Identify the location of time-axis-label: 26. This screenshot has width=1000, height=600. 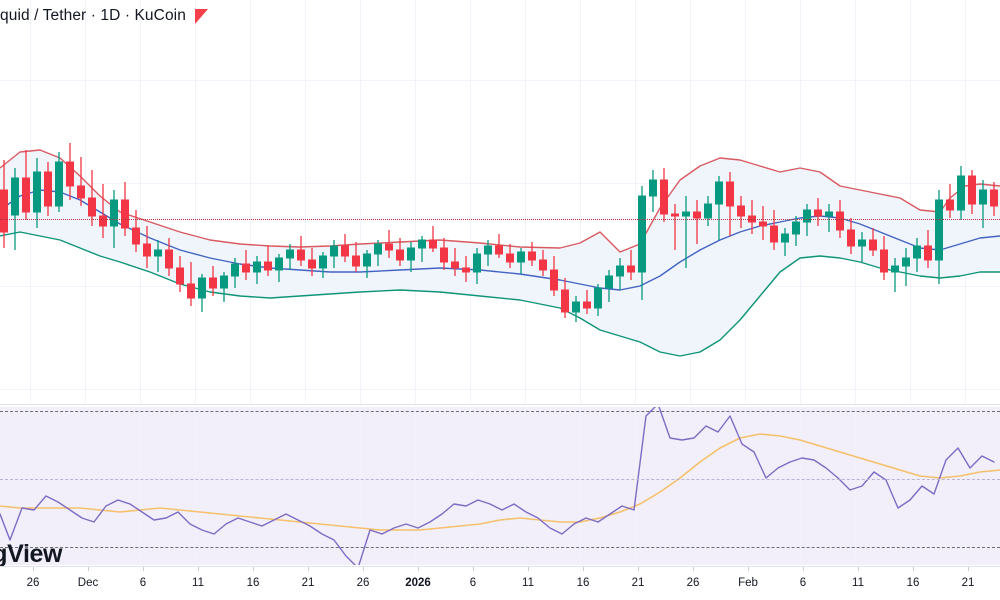
(363, 583).